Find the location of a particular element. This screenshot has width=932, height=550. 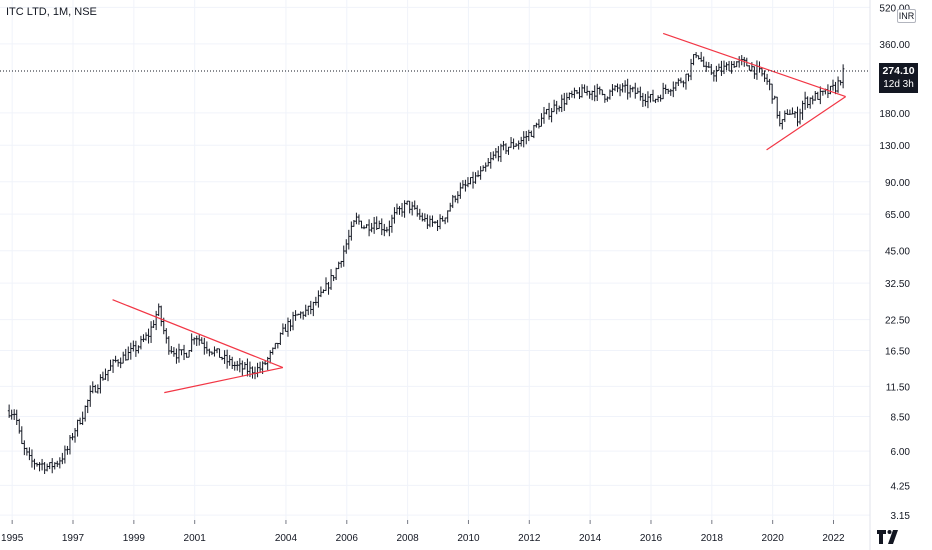

y-tick-label: 360.00 is located at coordinates (894, 45).